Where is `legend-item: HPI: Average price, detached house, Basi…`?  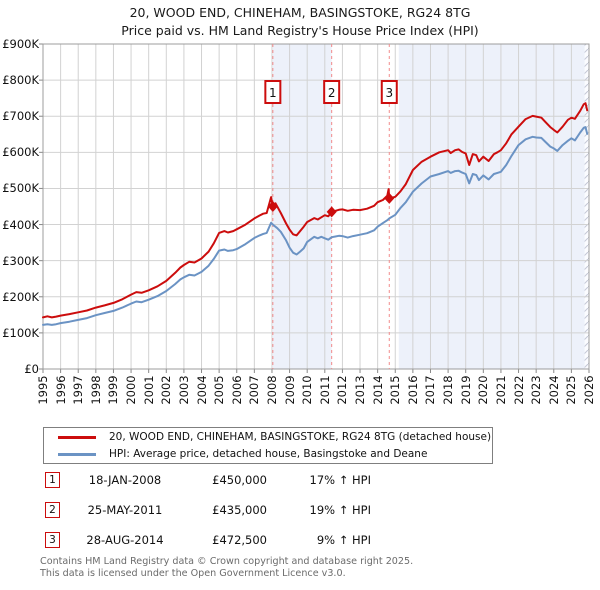 legend-item: HPI: Average price, detached house, Basi… is located at coordinates (268, 454).